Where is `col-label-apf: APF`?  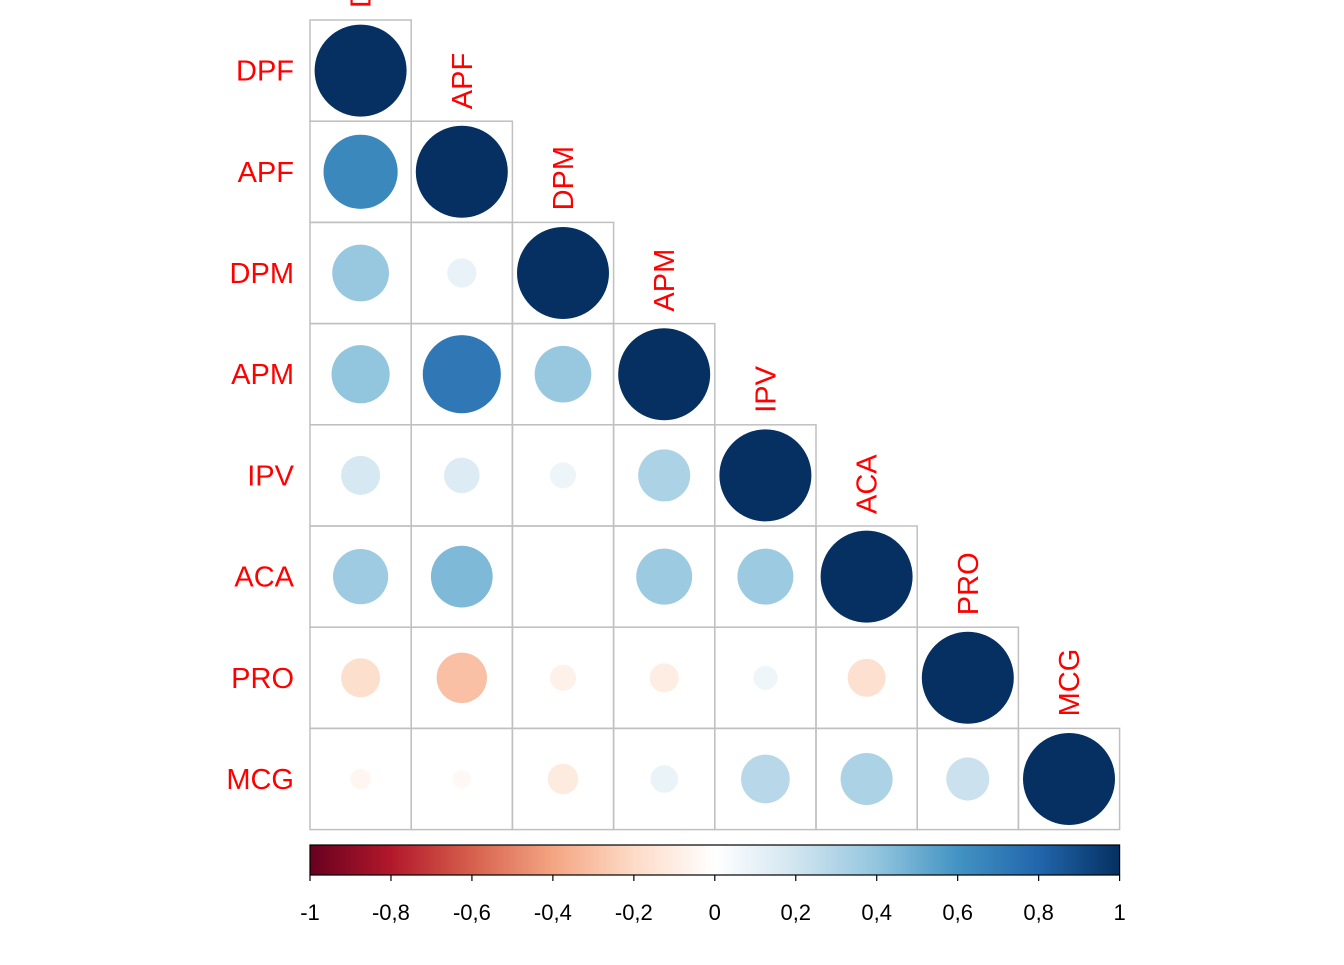 col-label-apf: APF is located at coordinates (463, 81).